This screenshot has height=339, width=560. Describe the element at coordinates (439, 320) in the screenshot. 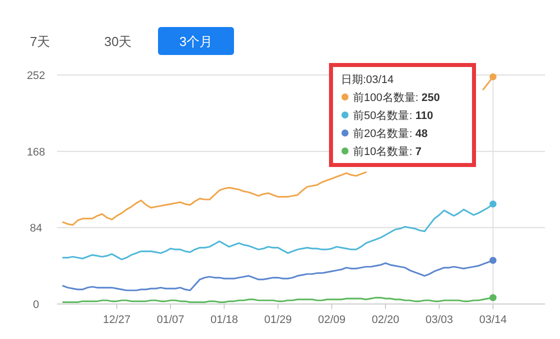

I see `x-tick-label: 03/03` at that location.